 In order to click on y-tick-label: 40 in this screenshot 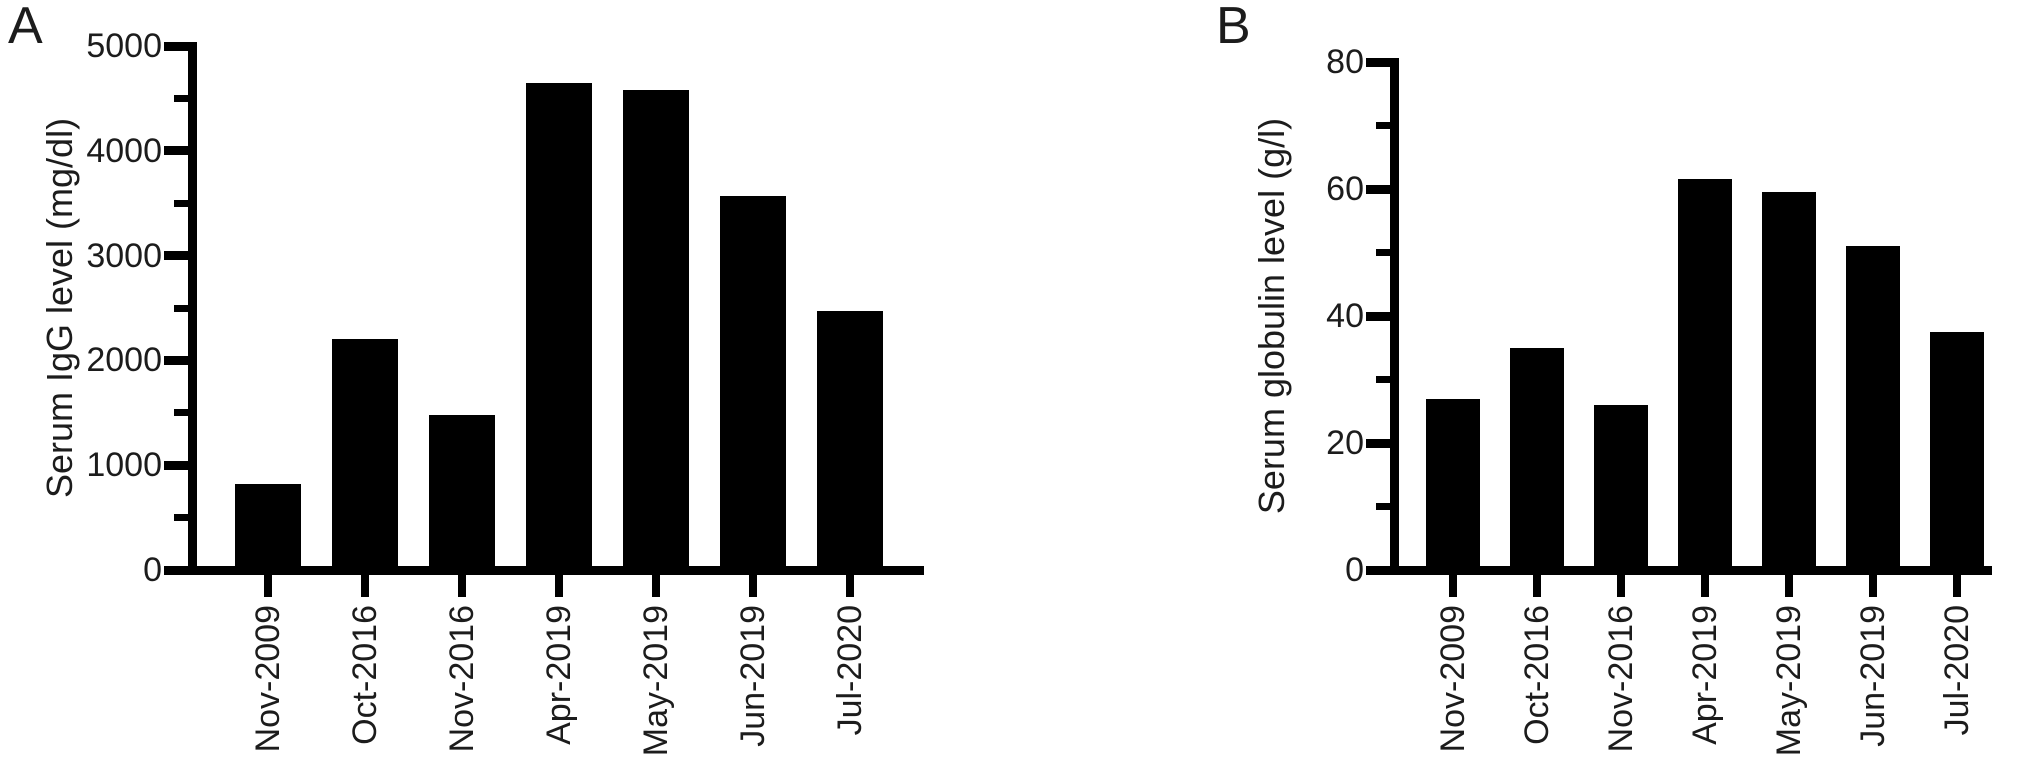, I will do `click(1345, 316)`.